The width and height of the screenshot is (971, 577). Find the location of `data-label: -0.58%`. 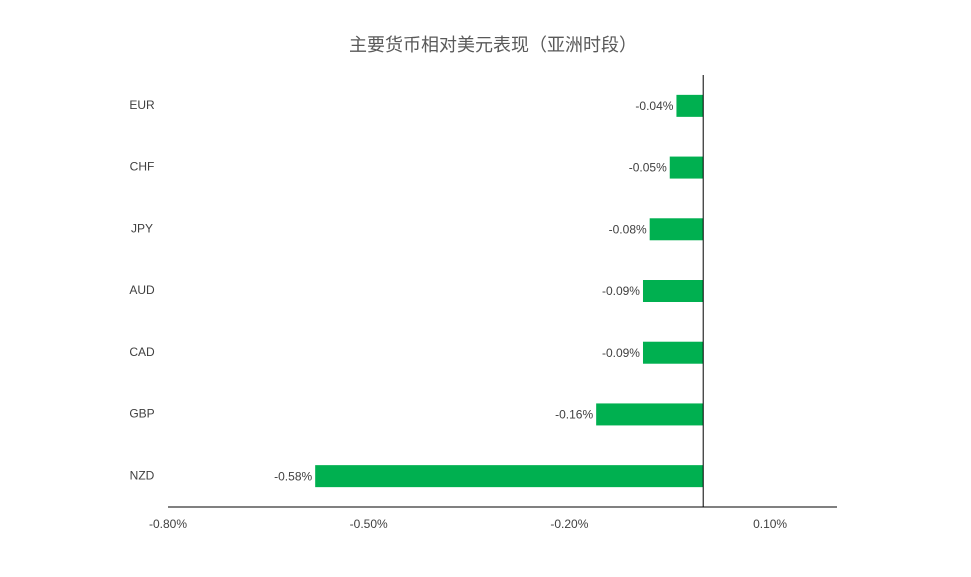

data-label: -0.58% is located at coordinates (293, 476).